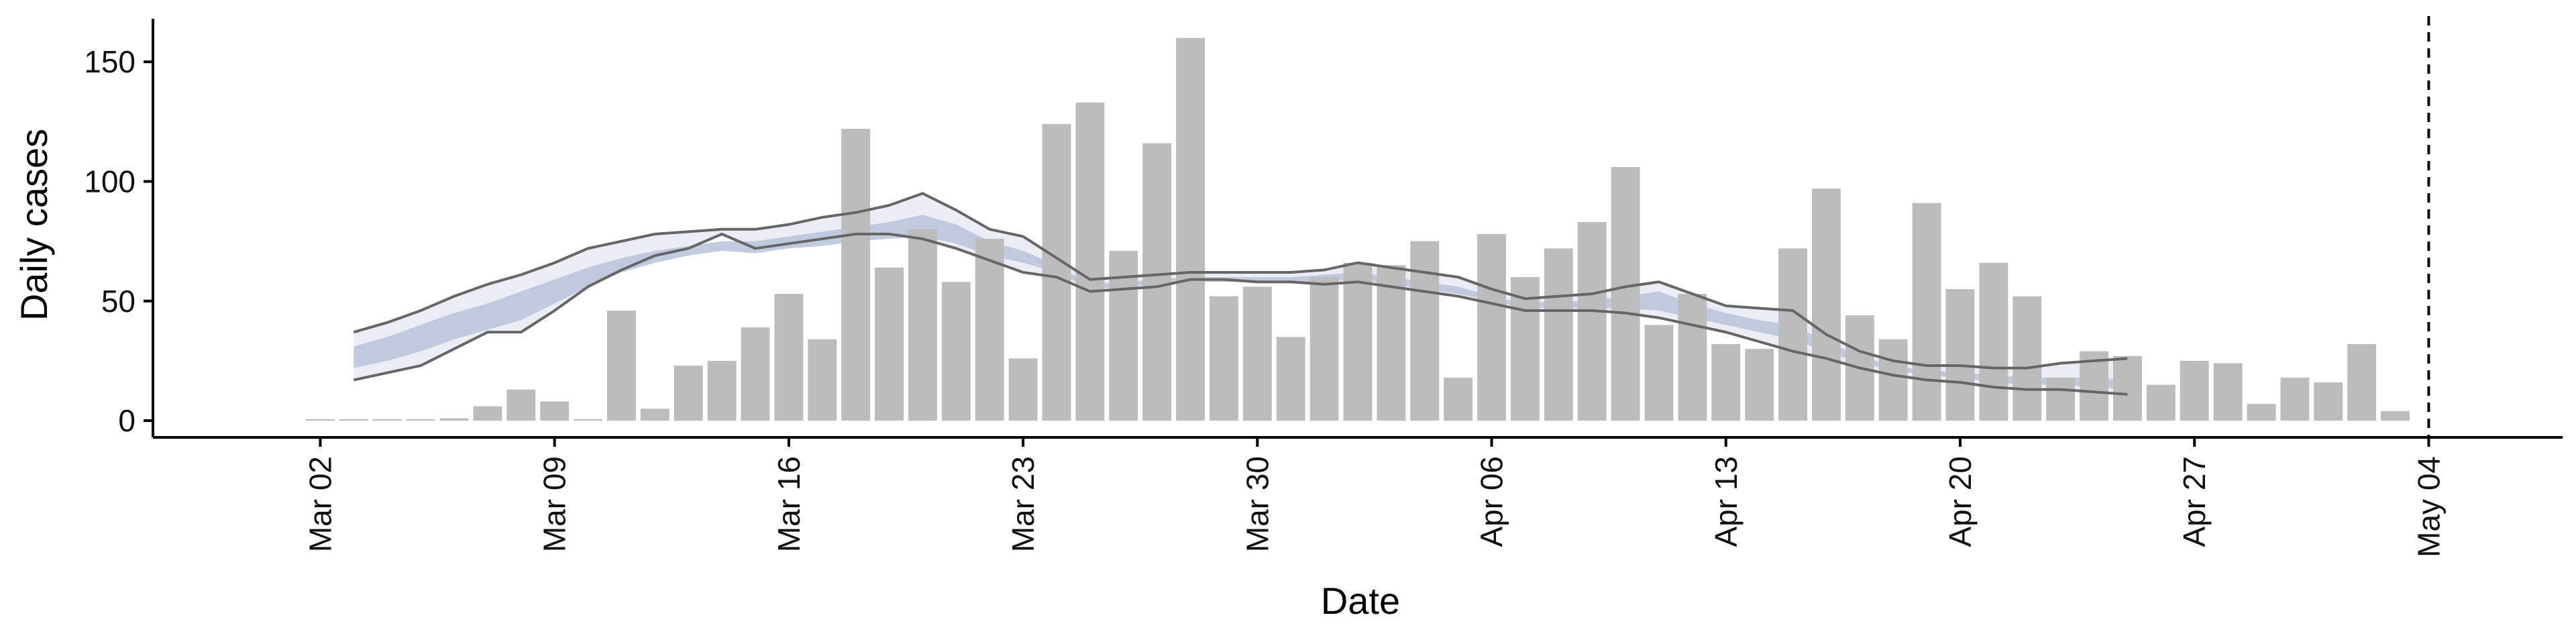  Describe the element at coordinates (110, 61) in the screenshot. I see `y-tick-label: 150` at that location.